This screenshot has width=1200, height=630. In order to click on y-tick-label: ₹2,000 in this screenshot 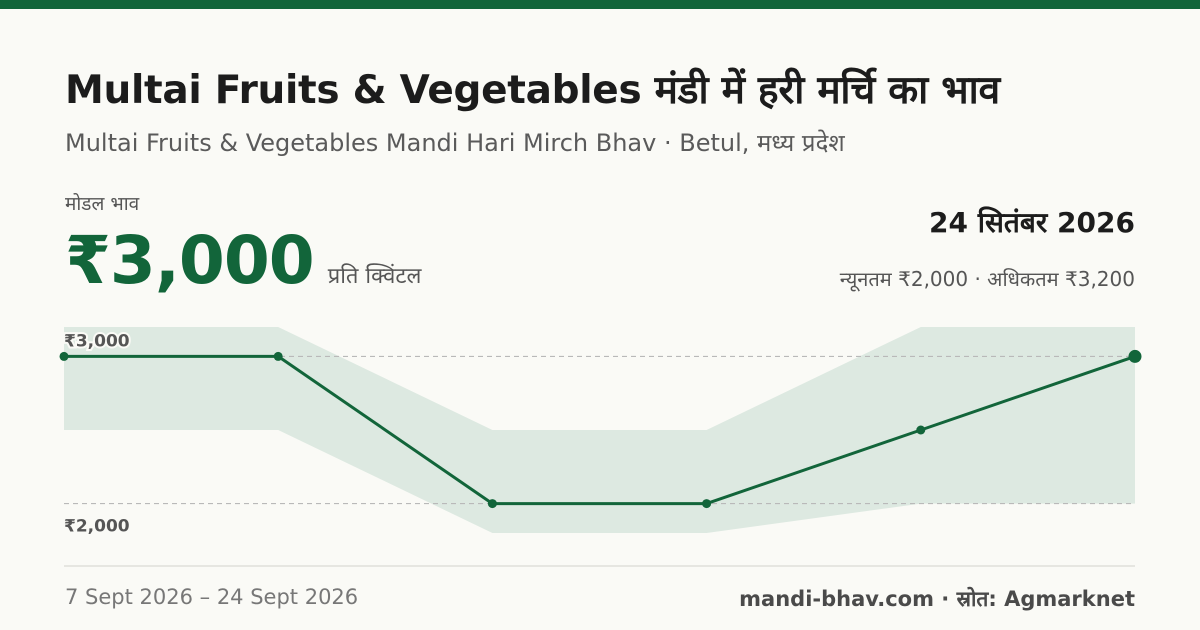, I will do `click(97, 527)`.